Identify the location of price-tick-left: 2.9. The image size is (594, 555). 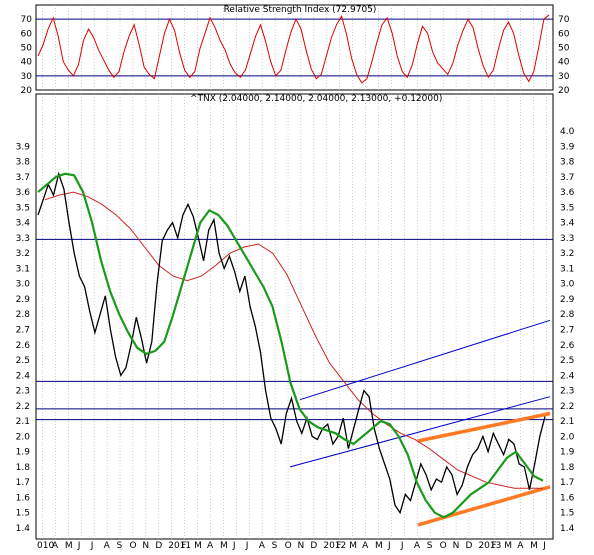
(23, 300).